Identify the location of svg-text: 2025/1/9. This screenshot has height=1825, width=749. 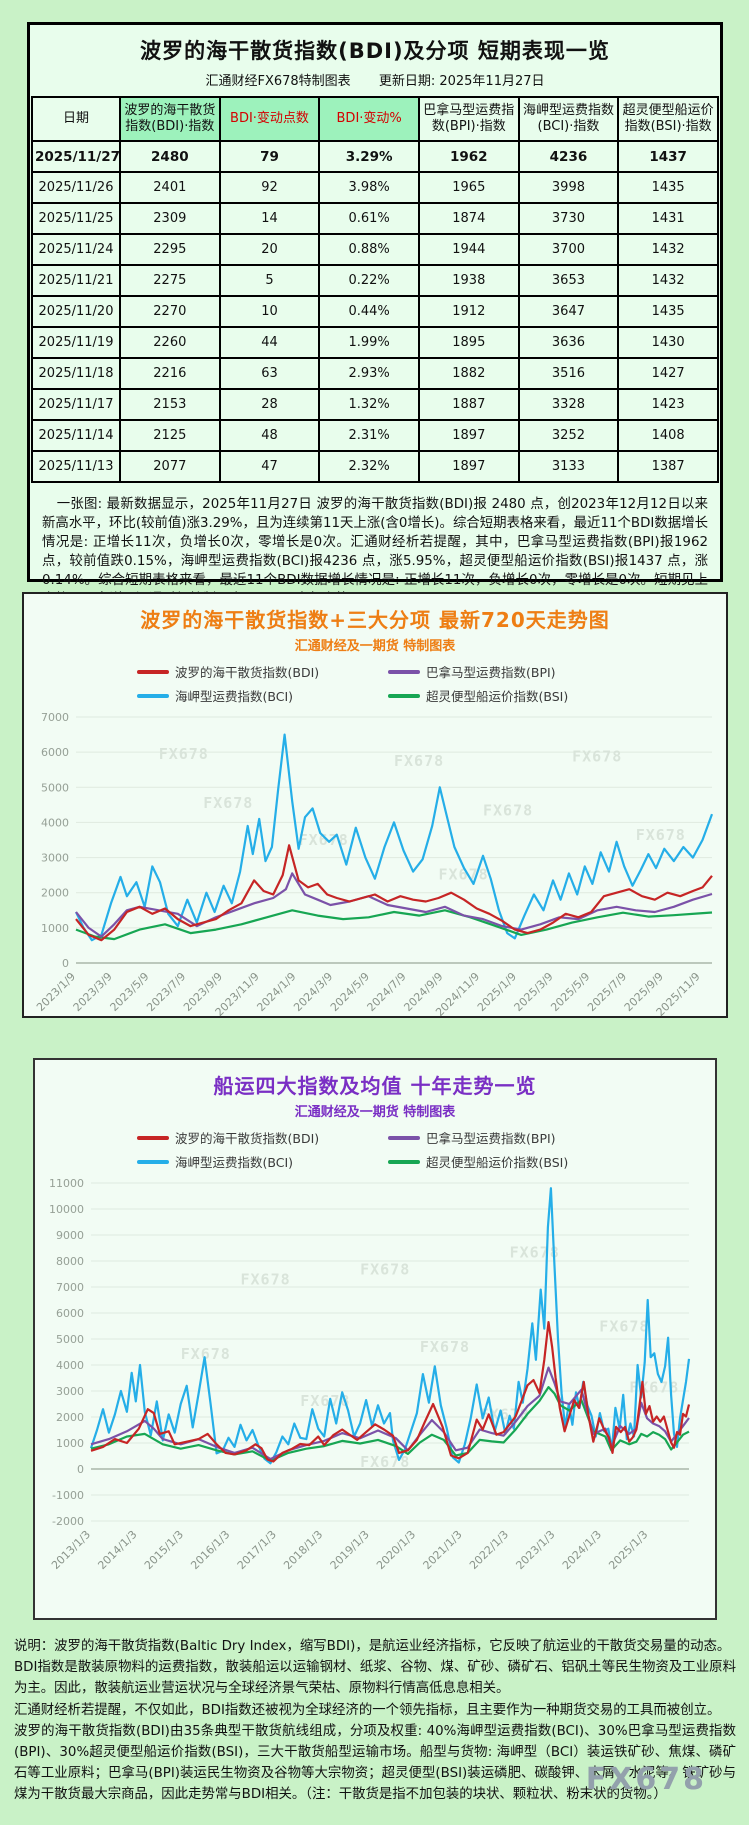
(497, 992).